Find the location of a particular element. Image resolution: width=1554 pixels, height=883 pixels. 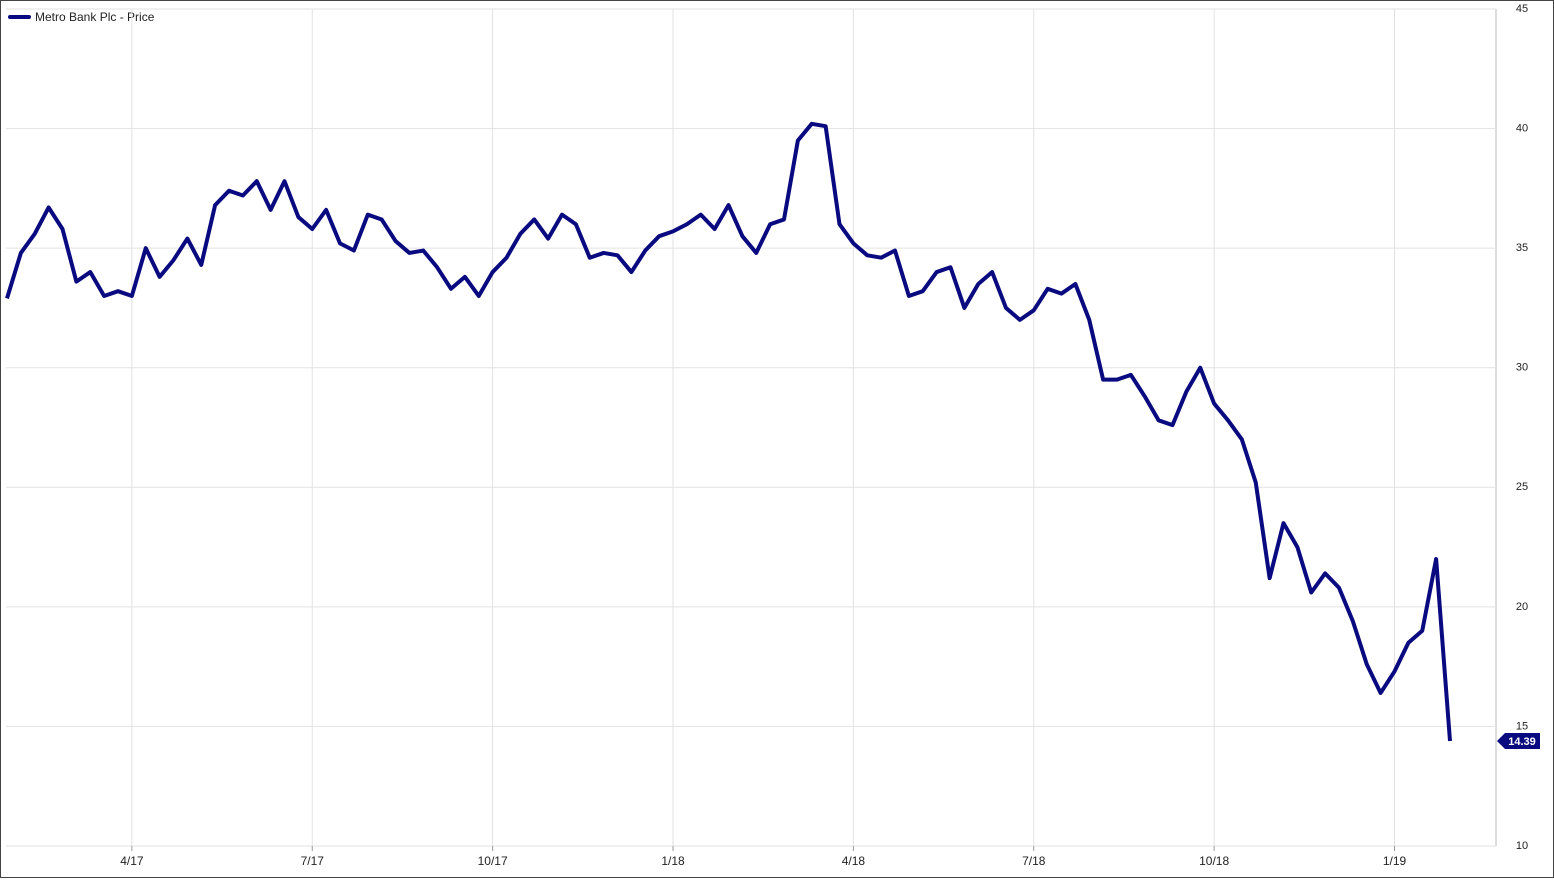

y-tick-label: 45 is located at coordinates (1522, 9).